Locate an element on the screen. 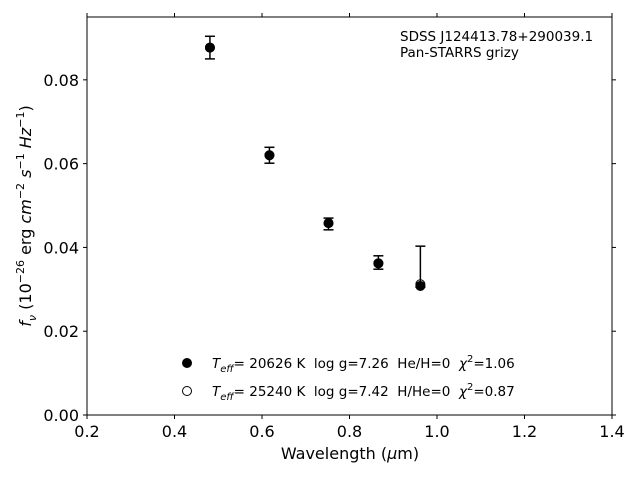 The image size is (640, 480). y-tick-label: 0.06 is located at coordinates (61, 164).